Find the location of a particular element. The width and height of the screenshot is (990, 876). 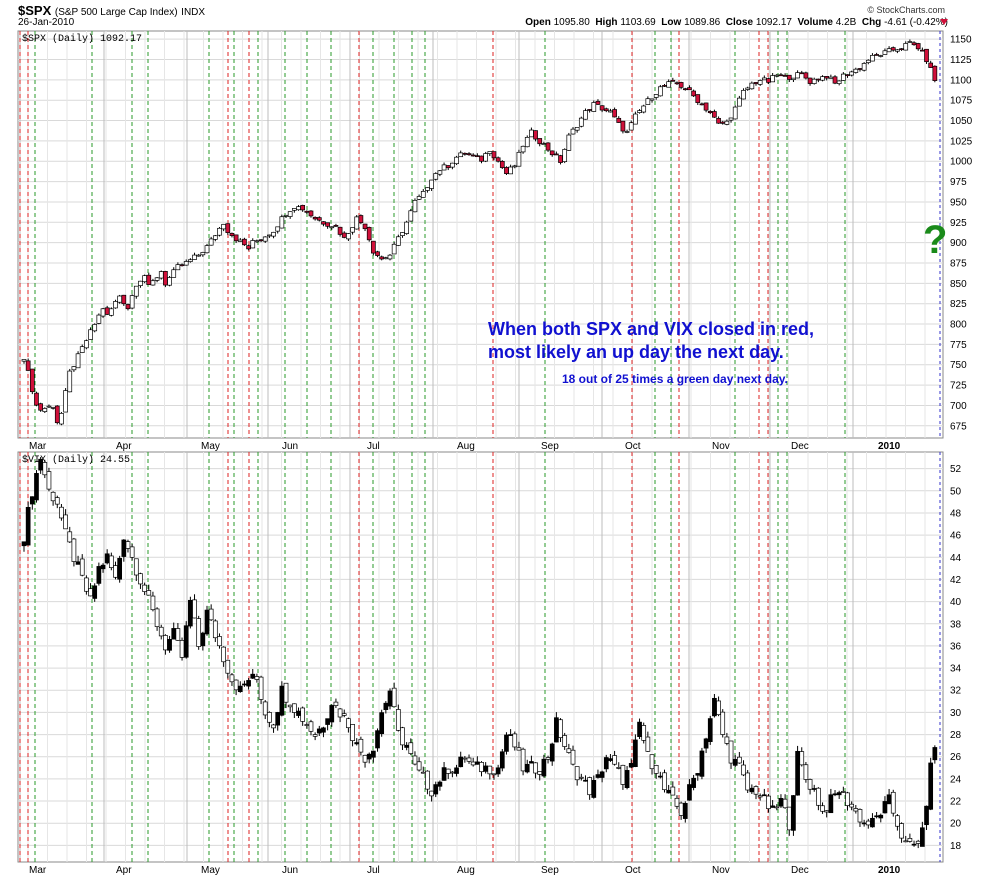

close-label: Close is located at coordinates (739, 22).